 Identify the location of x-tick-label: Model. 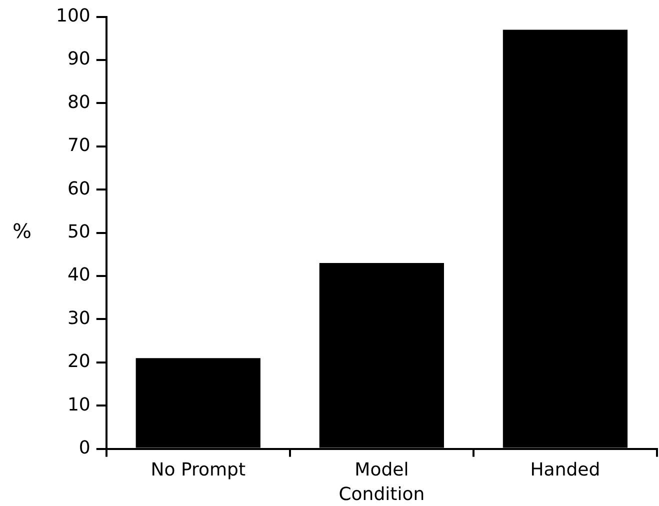
(381, 469).